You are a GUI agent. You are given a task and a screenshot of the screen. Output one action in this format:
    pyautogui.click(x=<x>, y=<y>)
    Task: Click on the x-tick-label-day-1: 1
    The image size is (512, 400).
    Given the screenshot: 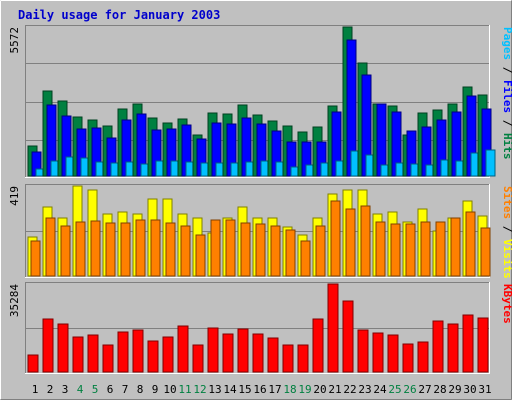 What is the action you would take?
    pyautogui.click(x=35, y=389)
    